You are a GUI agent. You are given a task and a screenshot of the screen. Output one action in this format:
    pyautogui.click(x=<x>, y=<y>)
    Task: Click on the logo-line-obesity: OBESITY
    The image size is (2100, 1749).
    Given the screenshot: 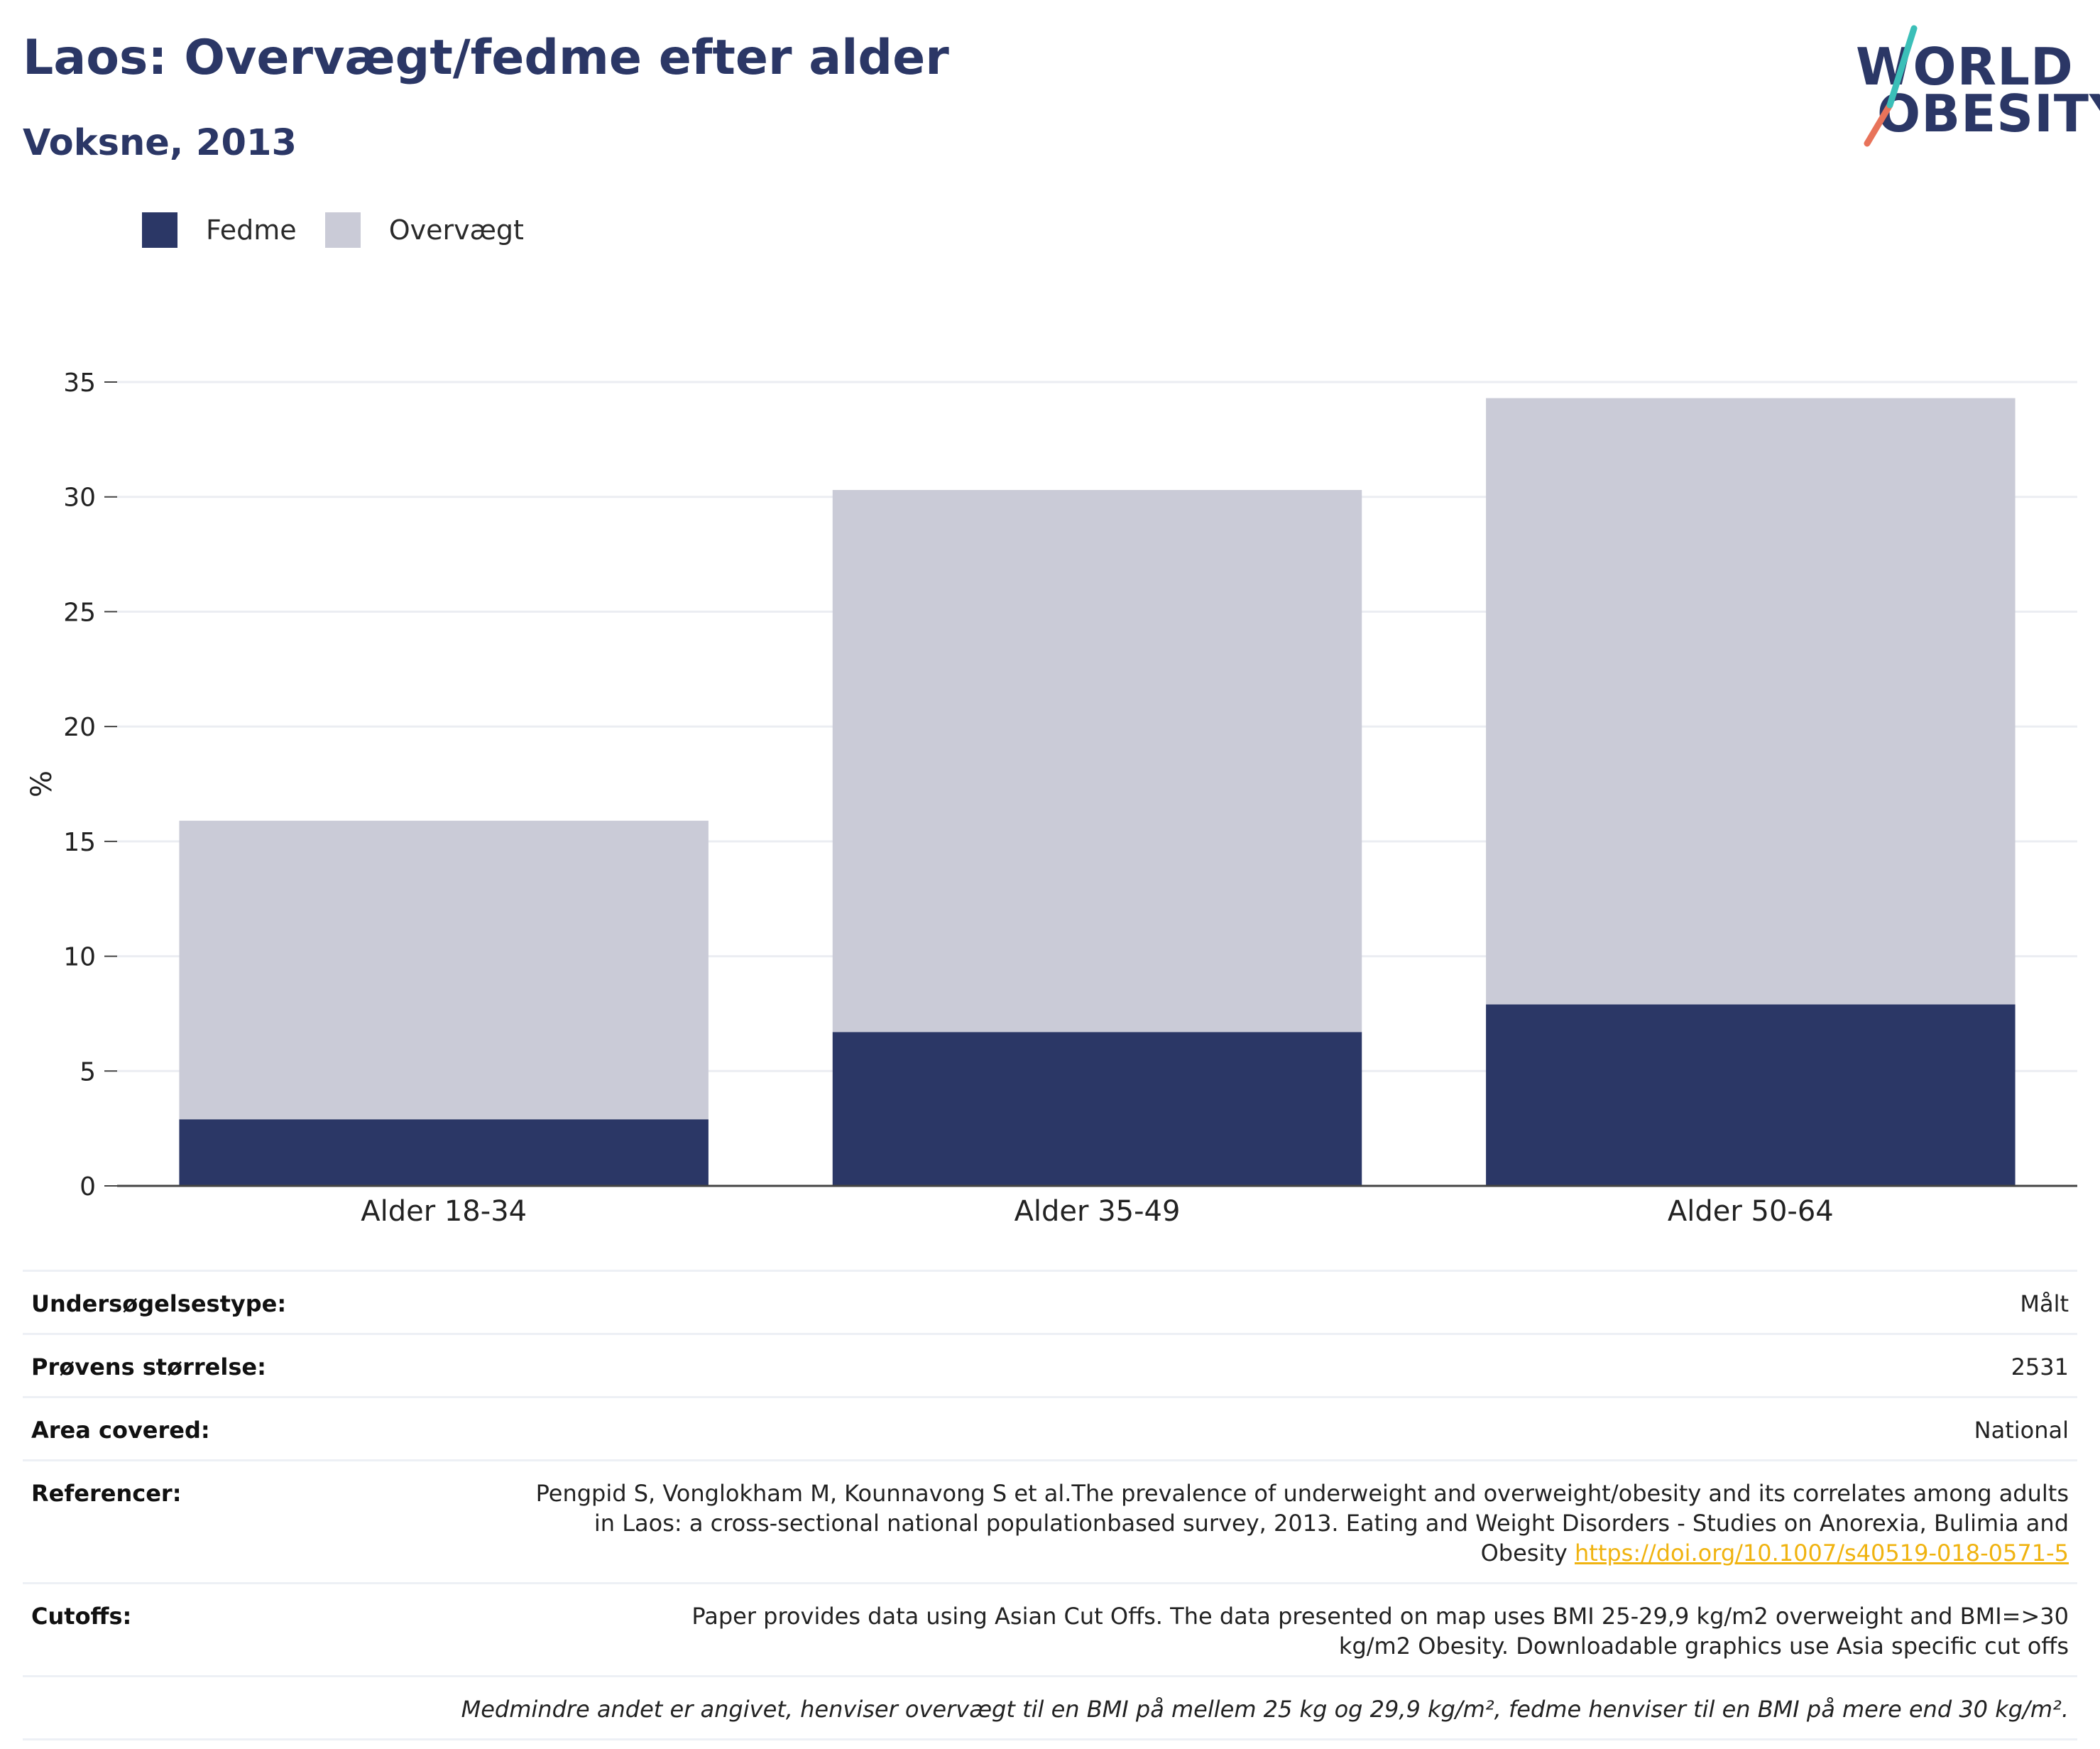 What is the action you would take?
    pyautogui.click(x=1988, y=113)
    